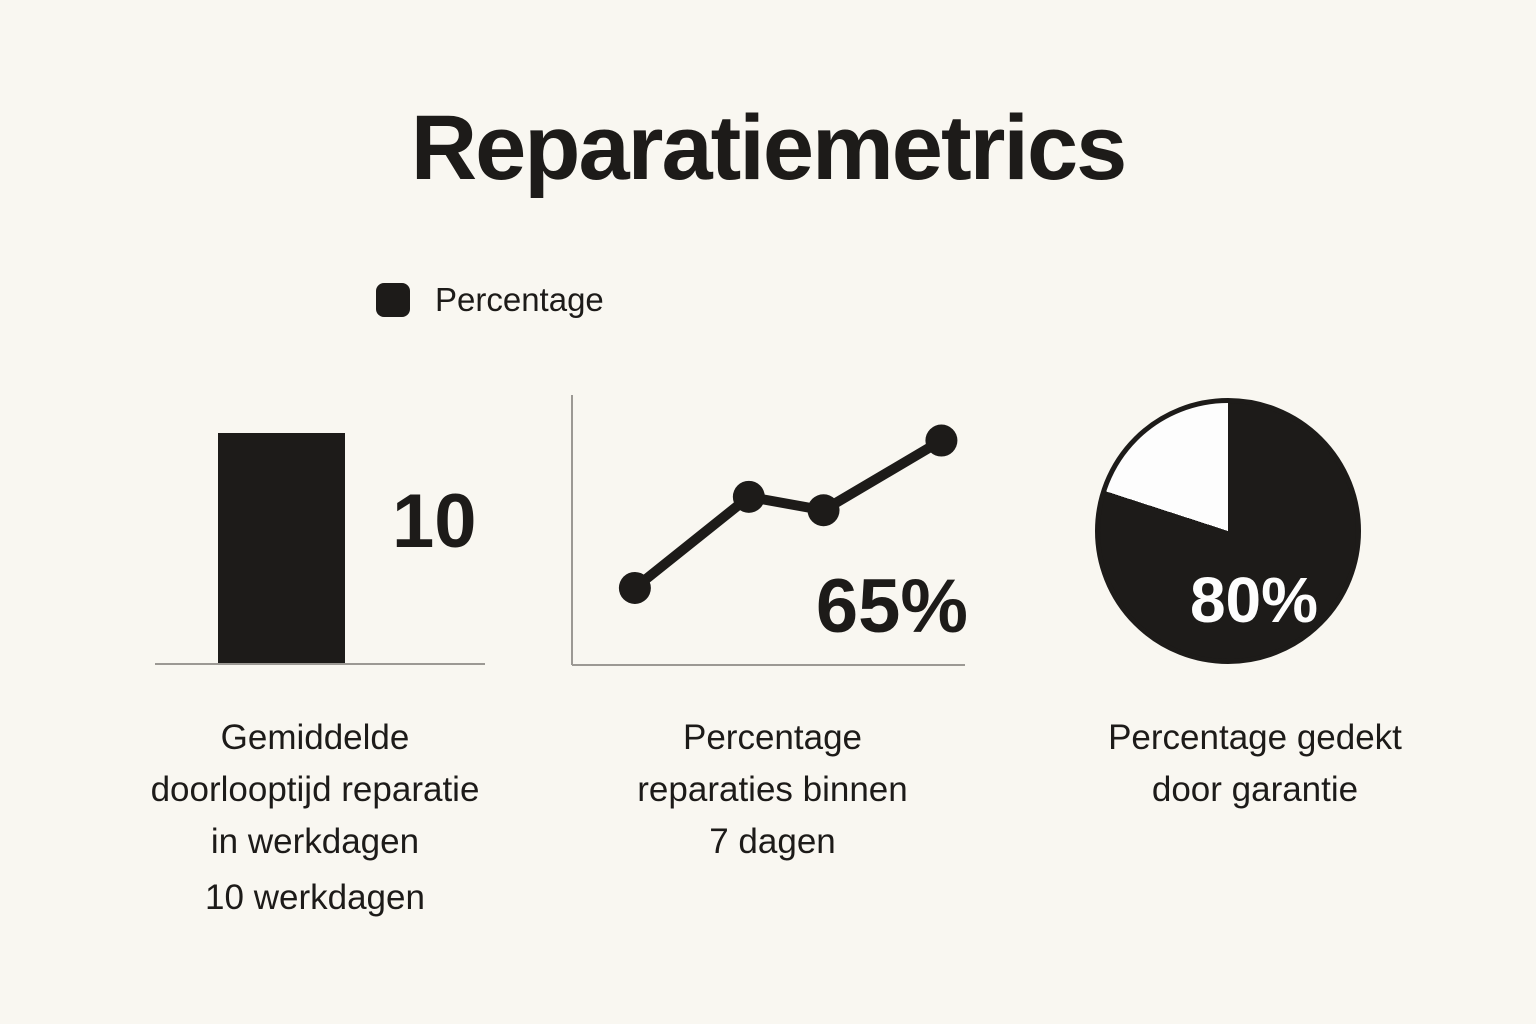 The image size is (1536, 1024). What do you see at coordinates (769, 148) in the screenshot?
I see `page-title: Reparatiemetrics` at bounding box center [769, 148].